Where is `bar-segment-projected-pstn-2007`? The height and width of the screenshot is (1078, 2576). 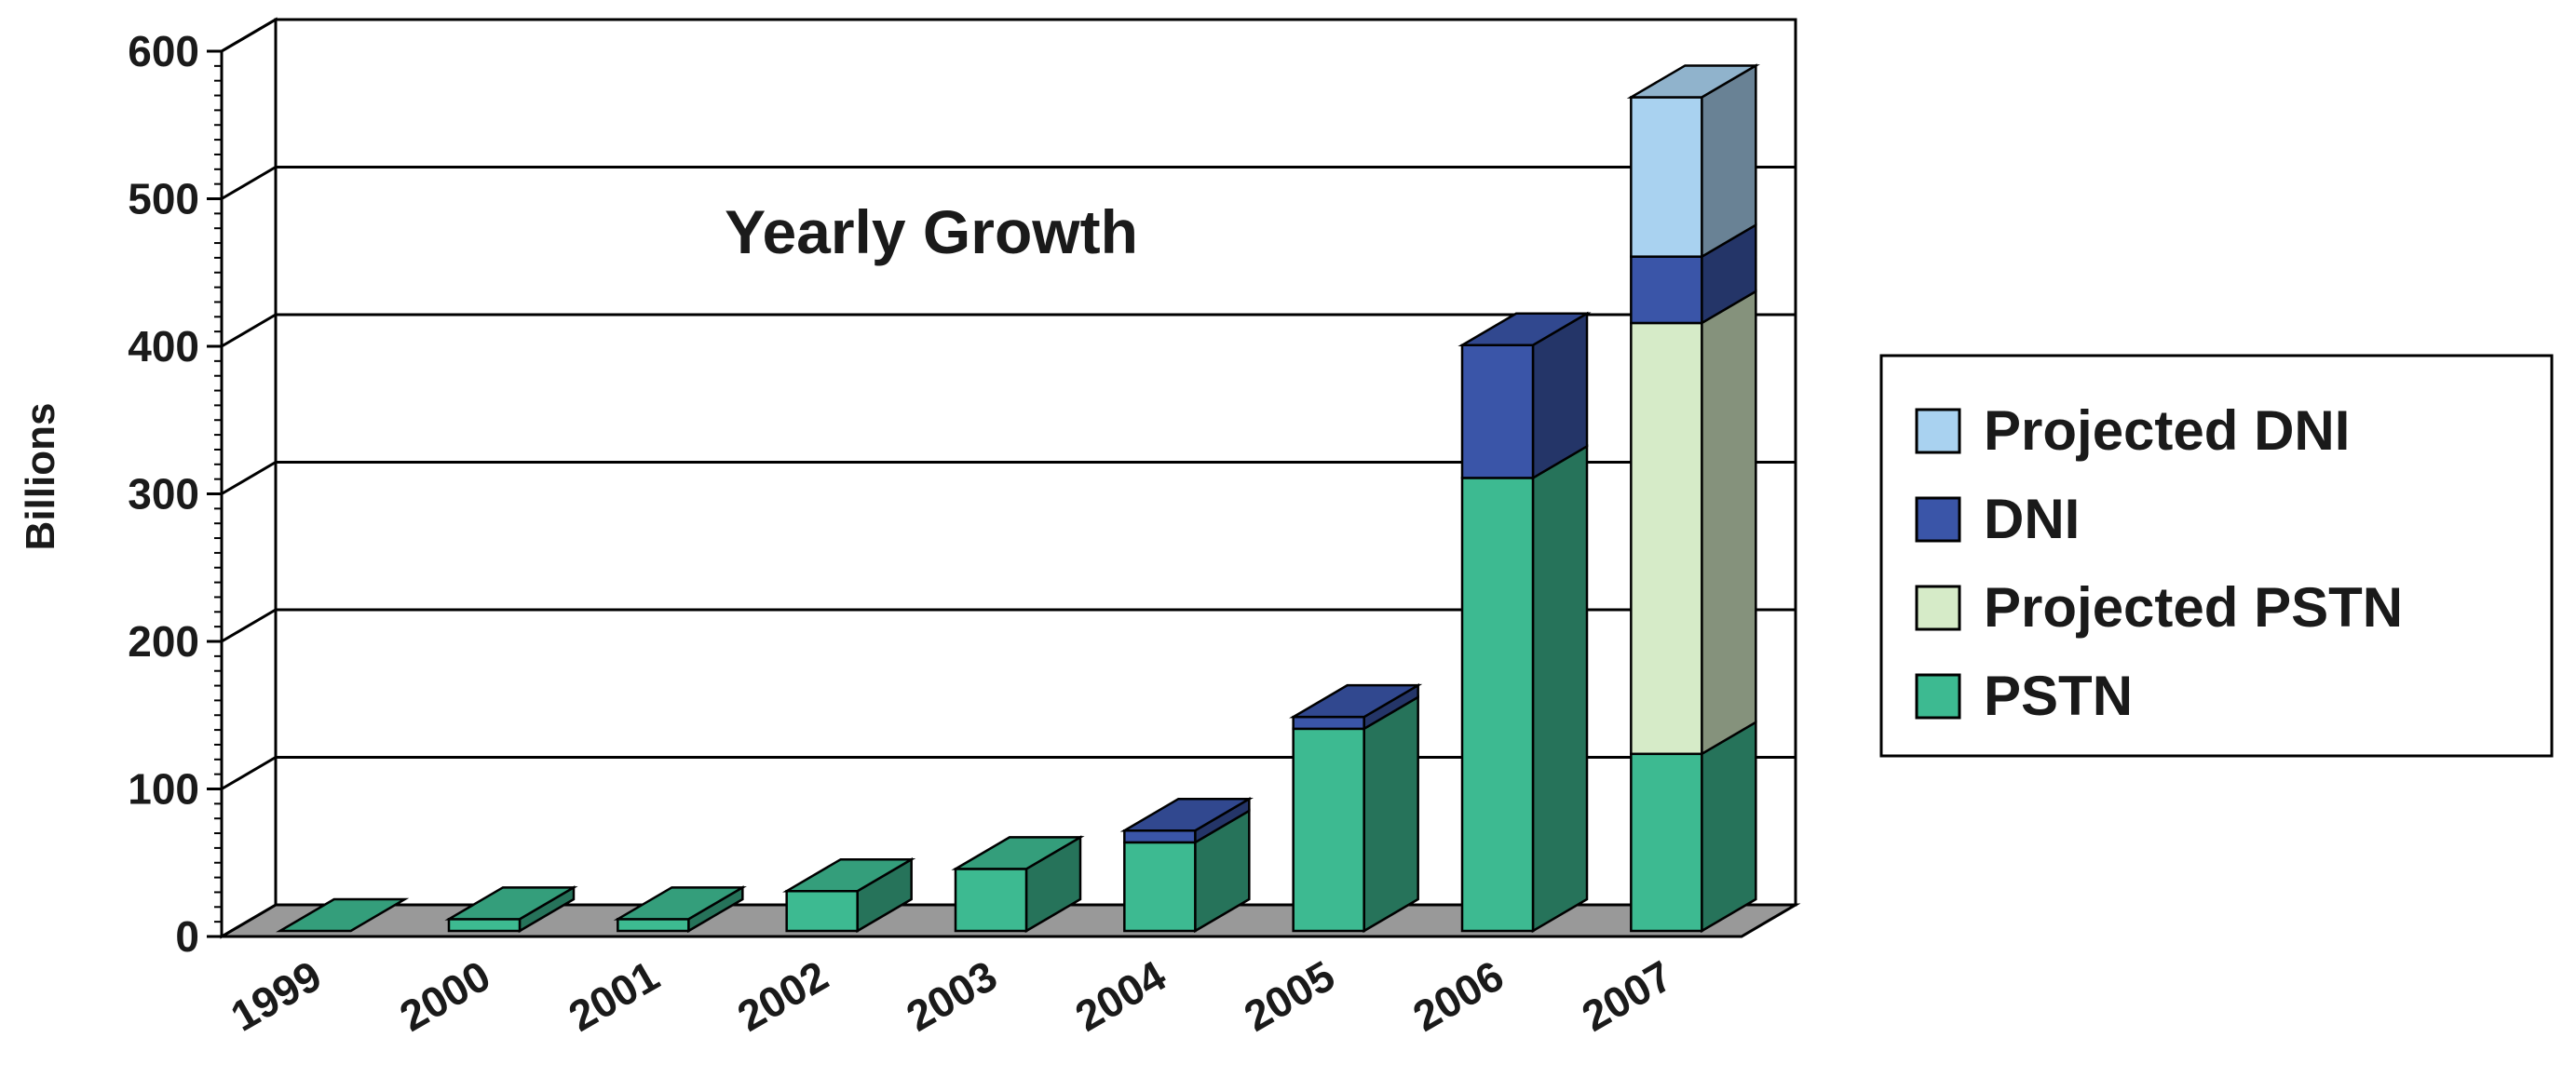
bar-segment-projected-pstn-2007 is located at coordinates (1693, 522).